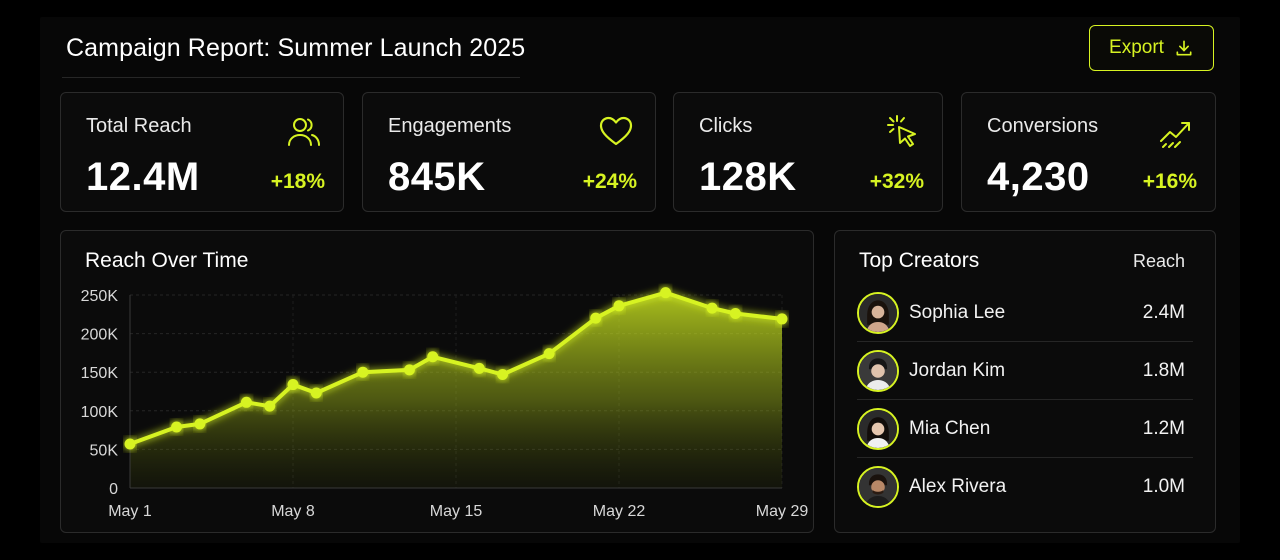 This screenshot has width=1280, height=560. I want to click on x-tick-label: May 22, so click(619, 511).